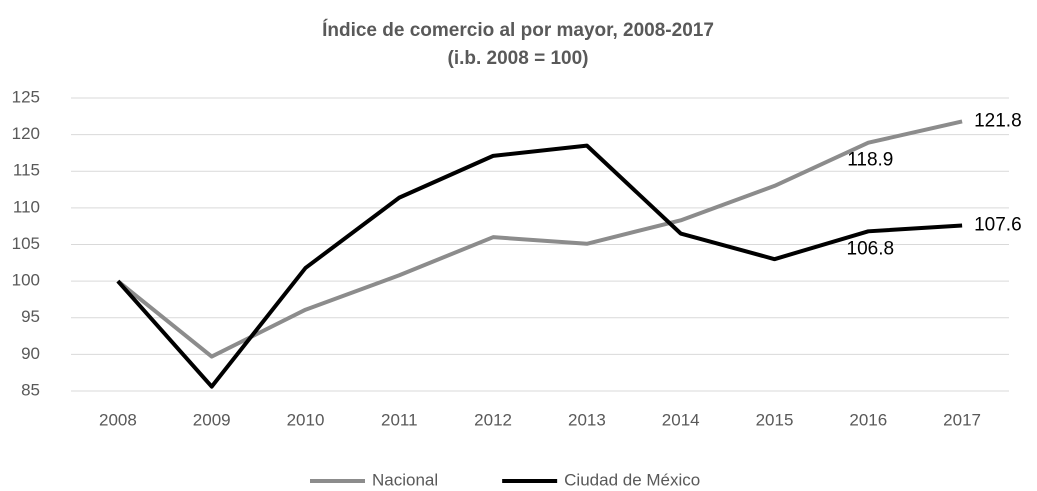 This screenshot has width=1037, height=491. Describe the element at coordinates (587, 419) in the screenshot. I see `x-tick-label: 2013` at that location.